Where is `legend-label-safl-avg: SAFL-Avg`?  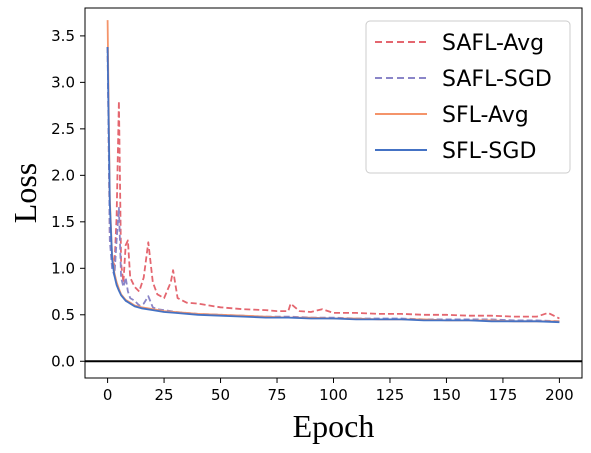 legend-label-safl-avg: SAFL-Avg is located at coordinates (493, 43).